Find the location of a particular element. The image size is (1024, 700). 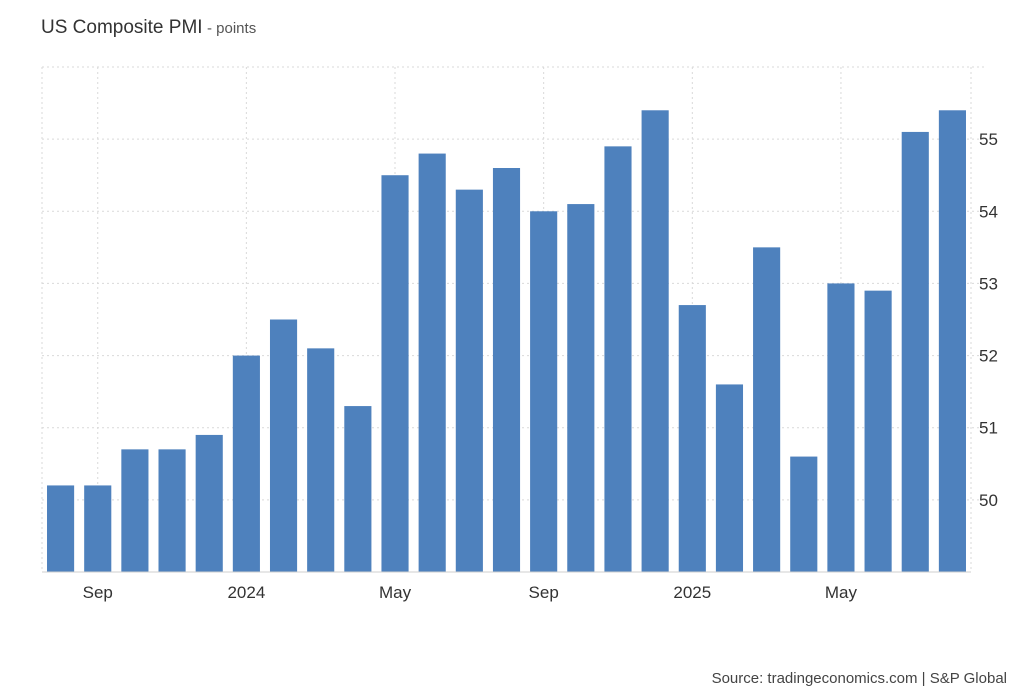

y-tick-label: 51 is located at coordinates (988, 428).